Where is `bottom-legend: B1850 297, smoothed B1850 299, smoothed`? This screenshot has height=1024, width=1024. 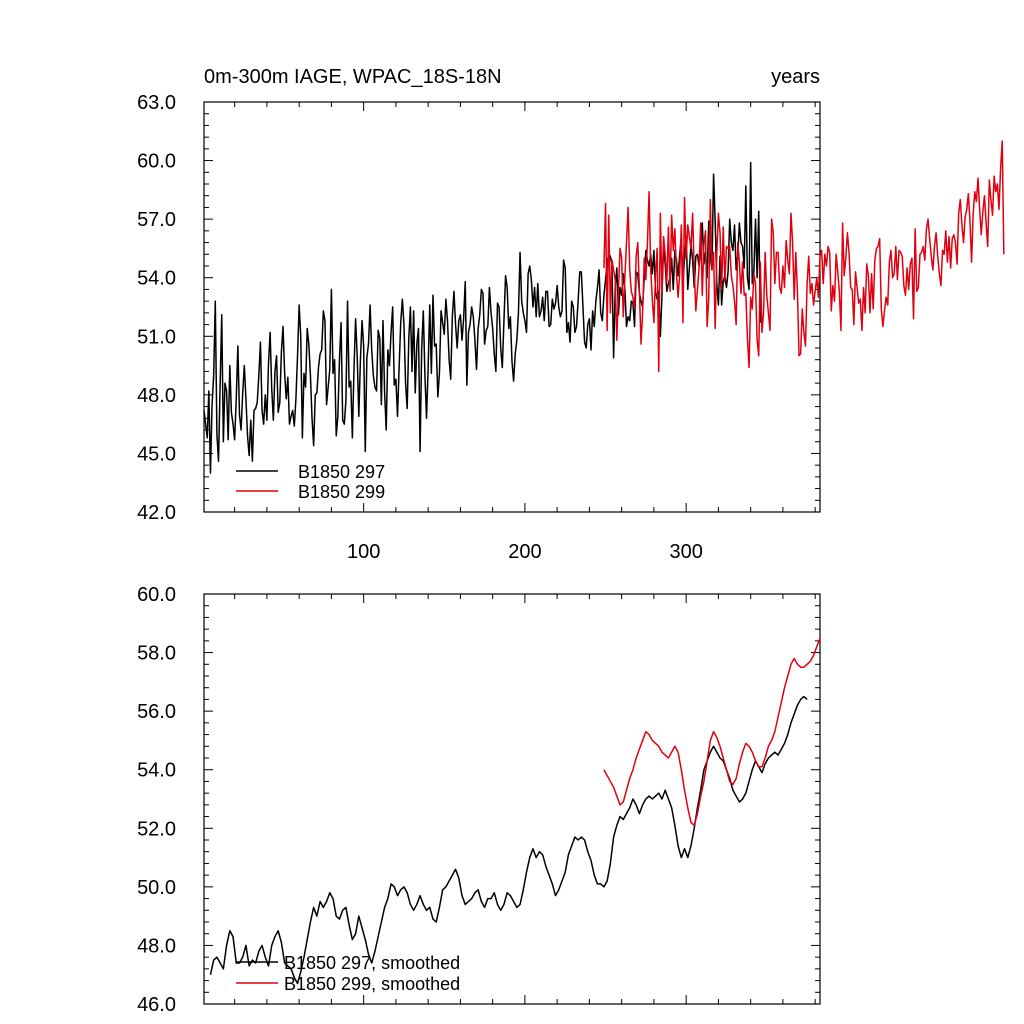 bottom-legend: B1850 297, smoothed B1850 299, smoothed is located at coordinates (348, 973).